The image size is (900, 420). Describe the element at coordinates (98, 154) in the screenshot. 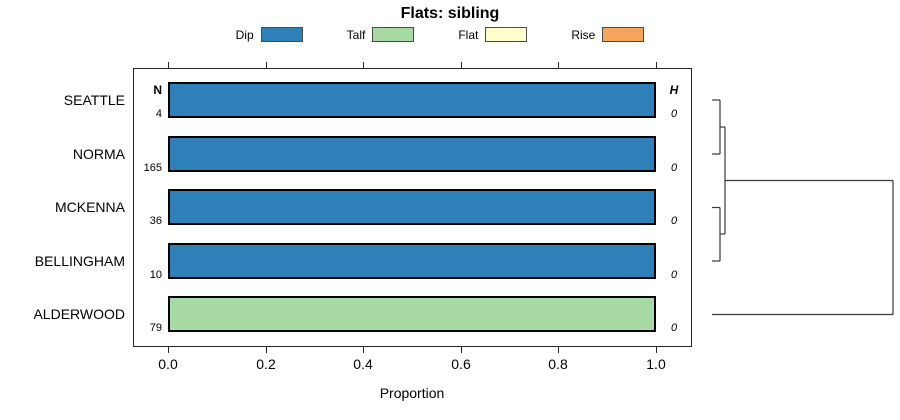

I see `y-axis-label-norma: NORMA` at that location.